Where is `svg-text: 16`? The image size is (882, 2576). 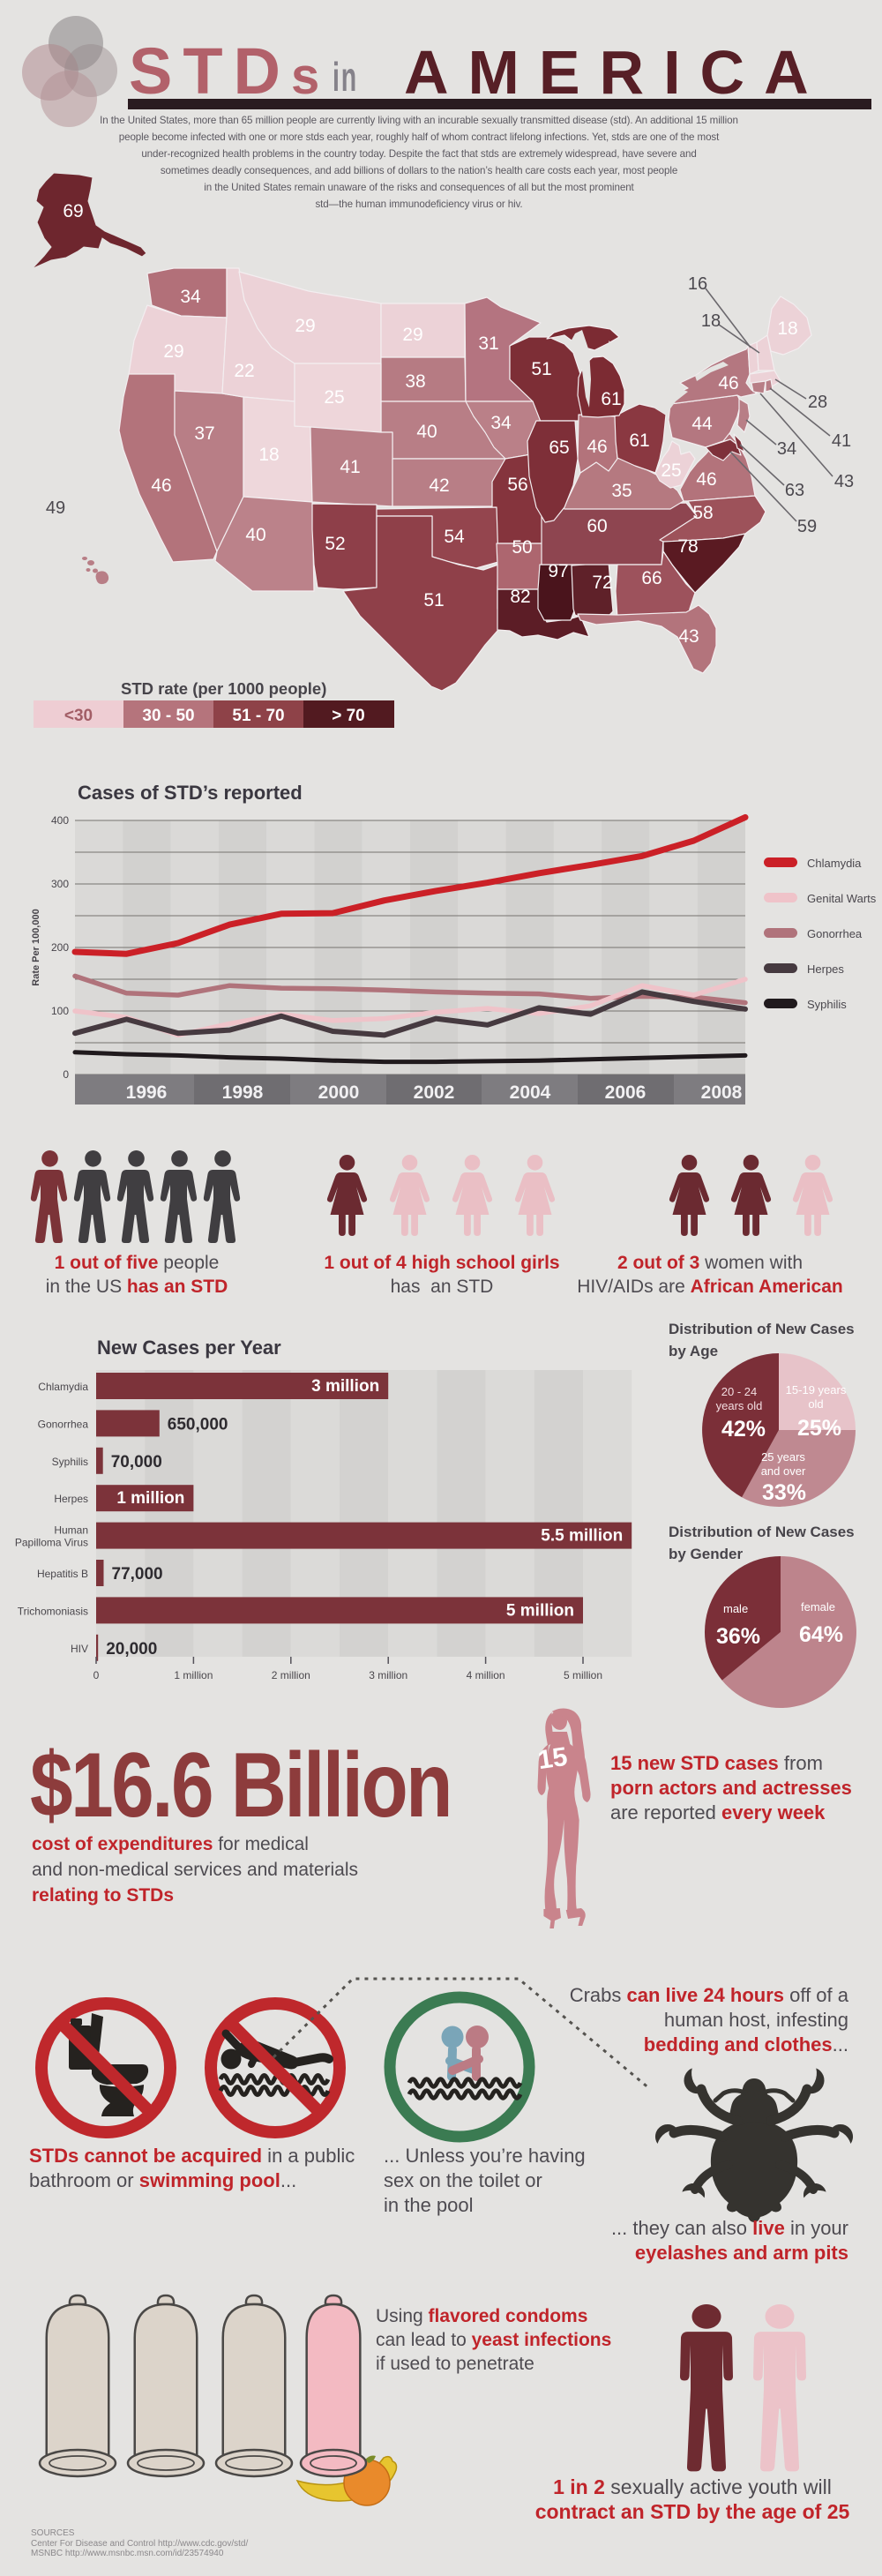
svg-text: 16 is located at coordinates (697, 284).